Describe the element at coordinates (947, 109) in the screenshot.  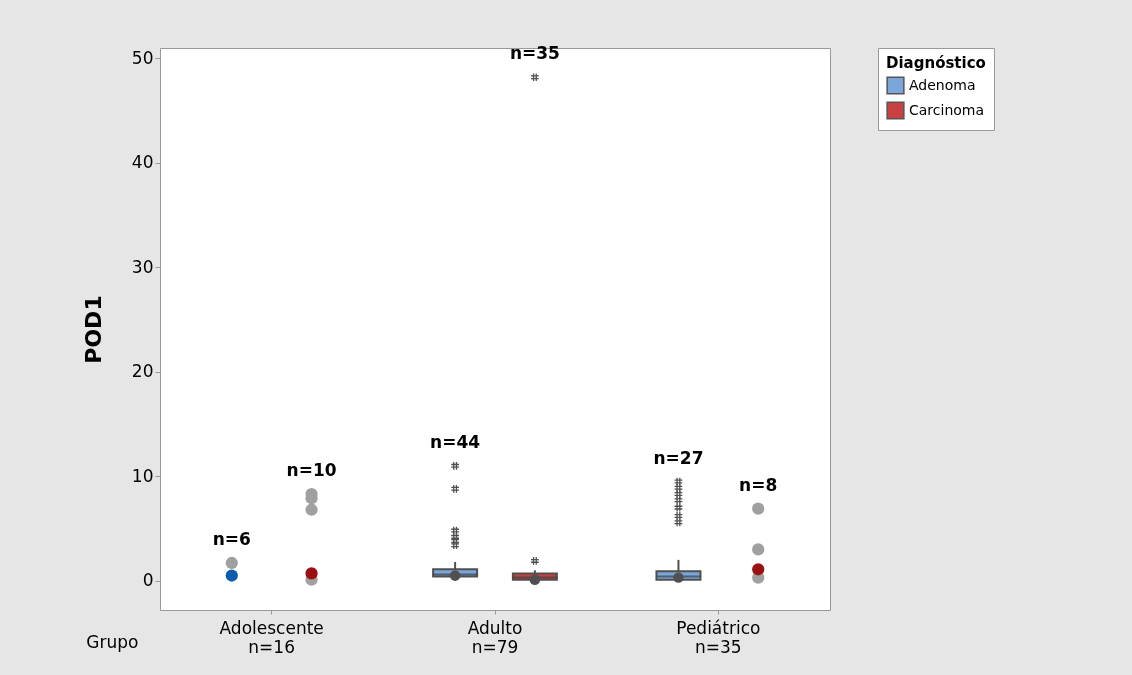
I see `legend-label: Carcinoma` at that location.